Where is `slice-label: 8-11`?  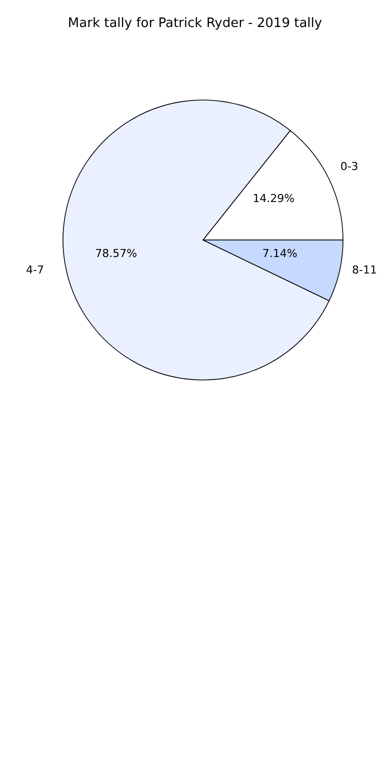 slice-label: 8-11 is located at coordinates (365, 270).